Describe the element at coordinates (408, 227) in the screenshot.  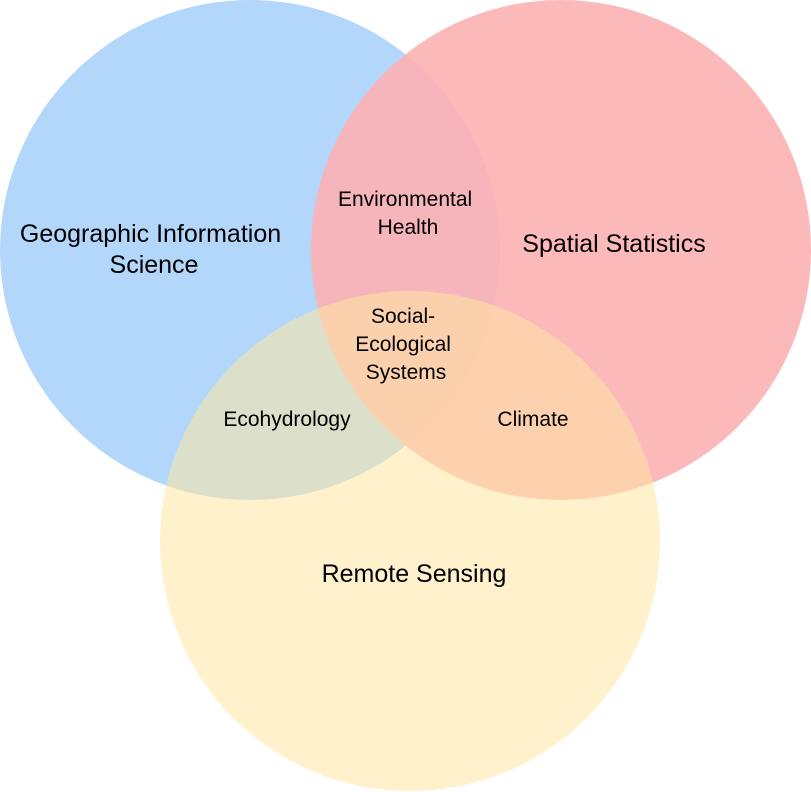
I see `label-env-line-2: Health` at that location.